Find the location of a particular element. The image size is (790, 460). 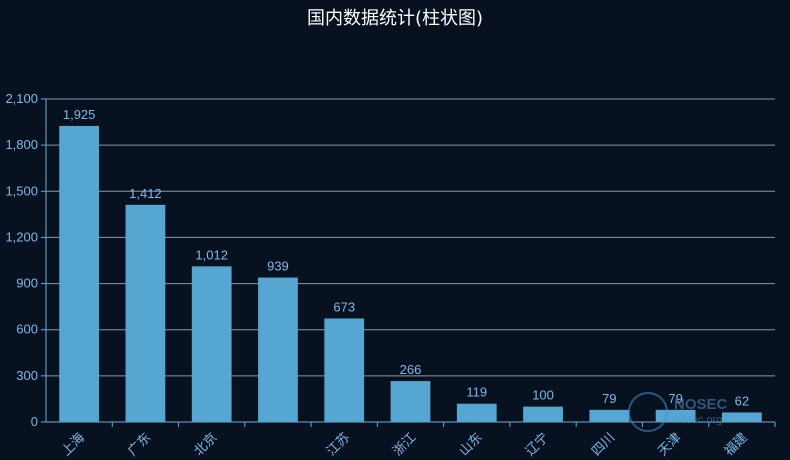

x-tick-label: 浙江 is located at coordinates (404, 444).